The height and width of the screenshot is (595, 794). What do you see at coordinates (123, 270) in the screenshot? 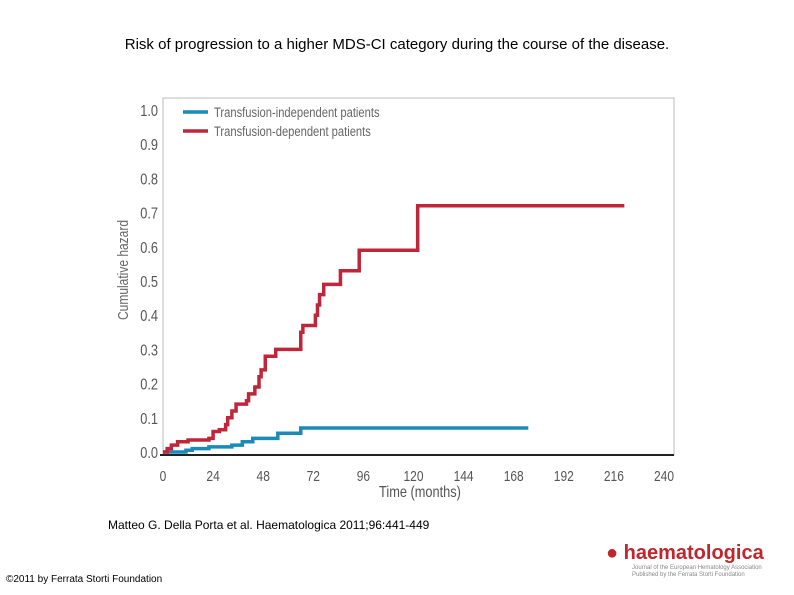
I see `y-axis-label: Cumulative hazard` at bounding box center [123, 270].